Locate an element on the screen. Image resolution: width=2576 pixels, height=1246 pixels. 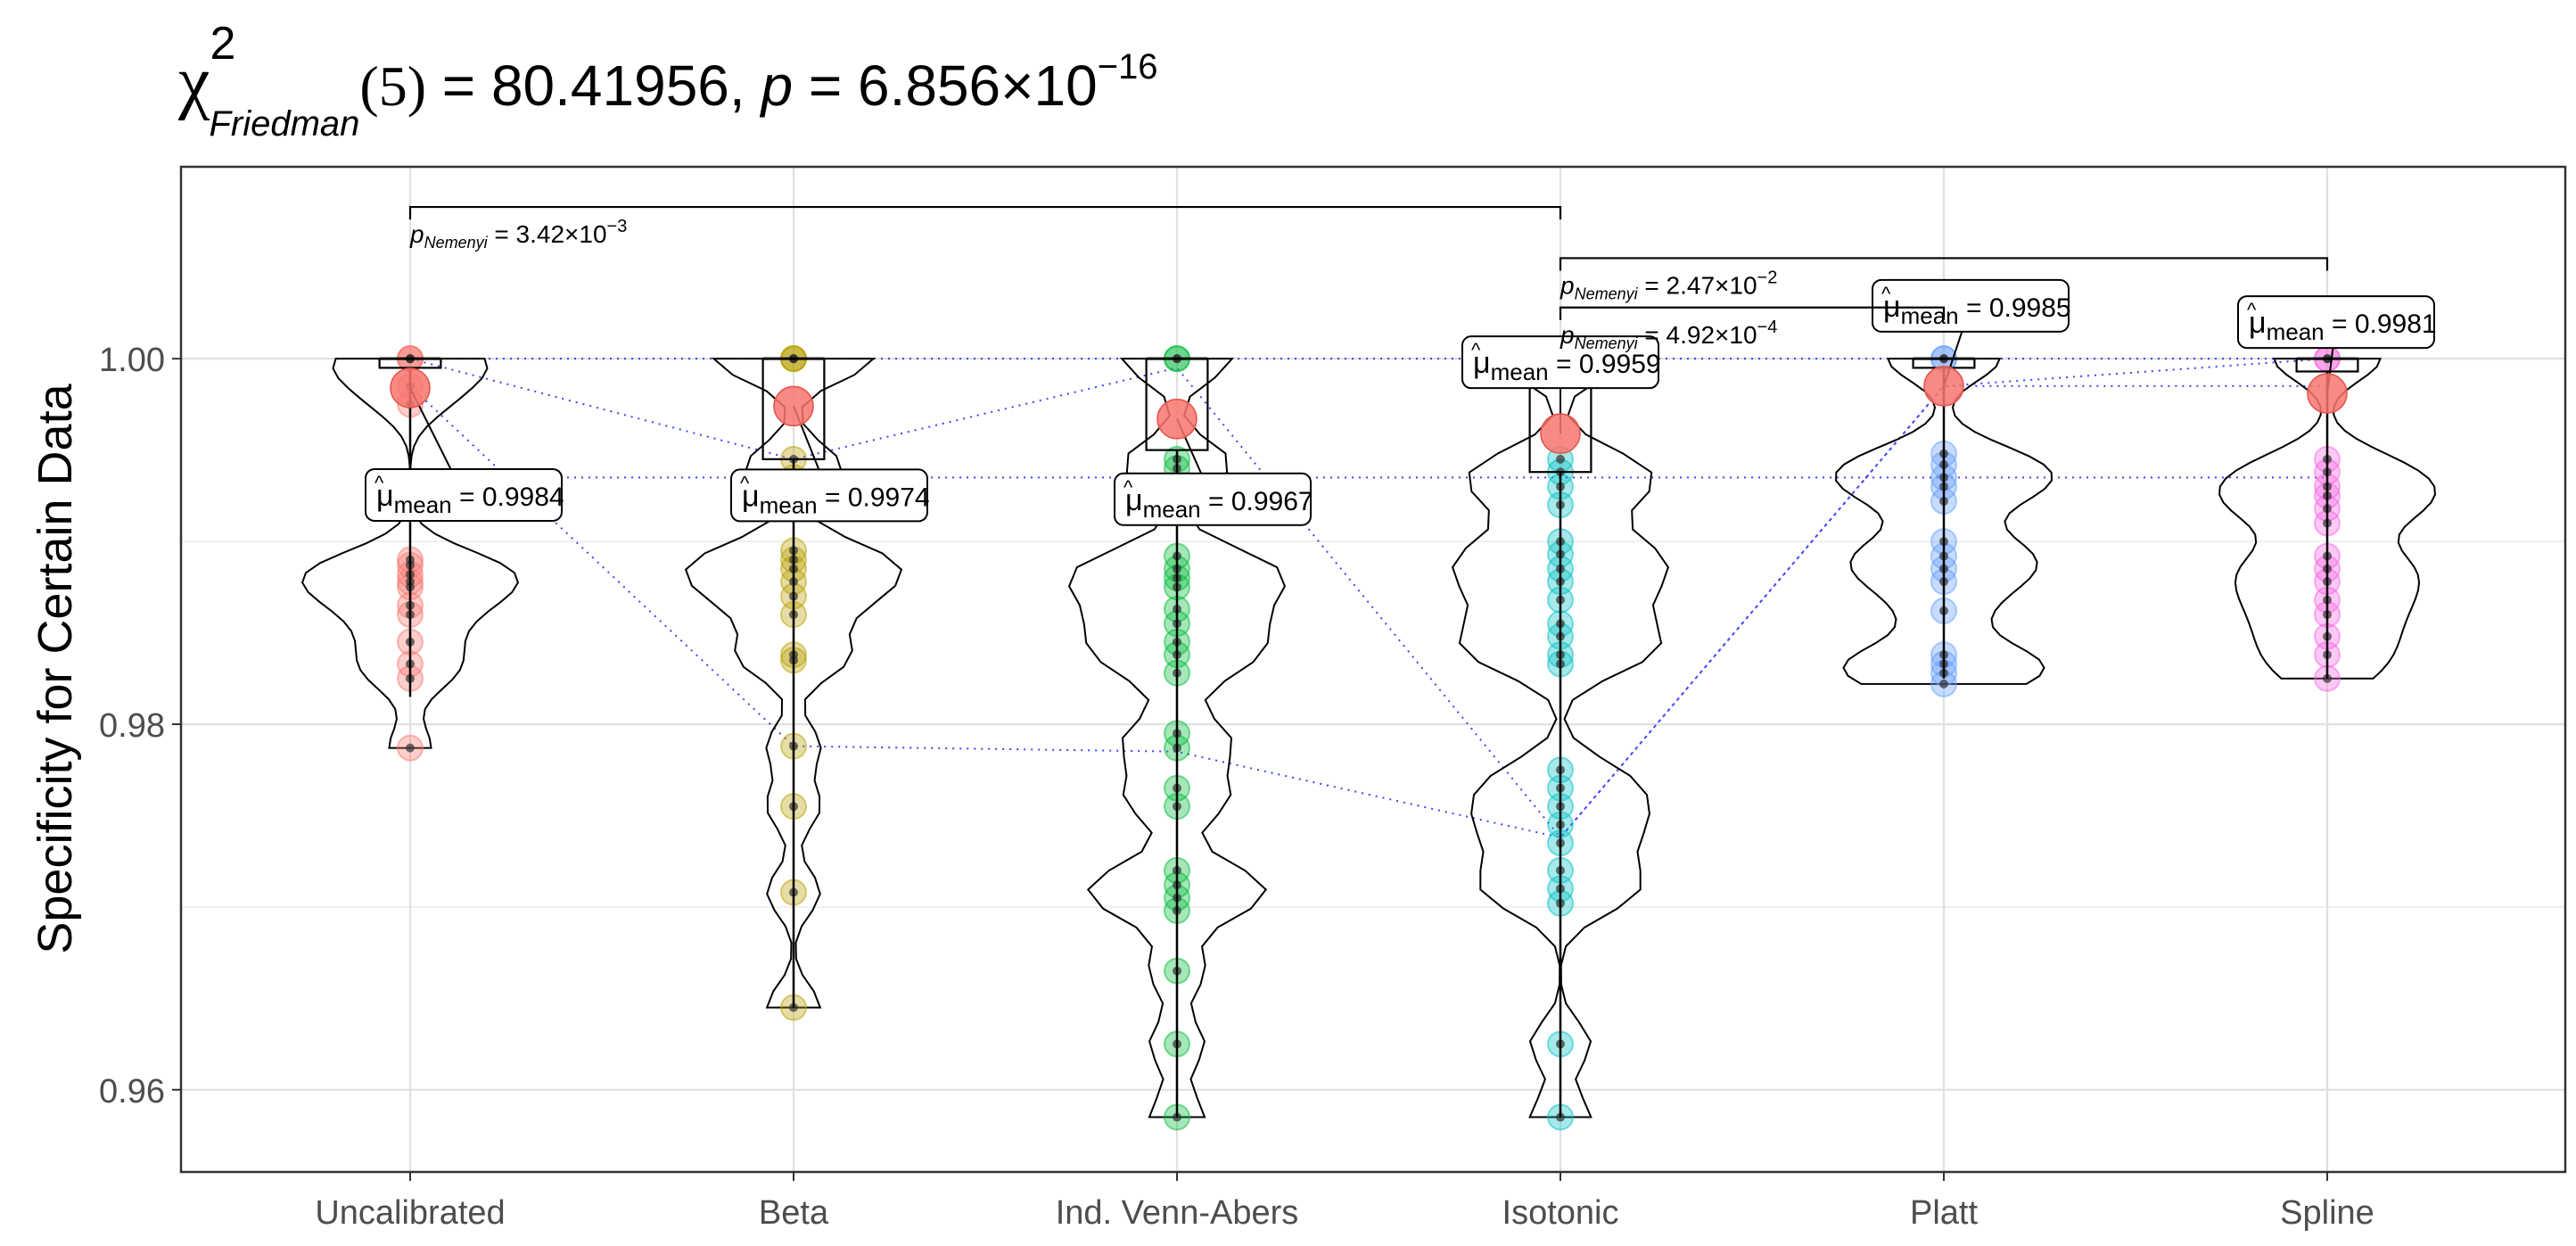
y-tick-label: 0.98 is located at coordinates (132, 726).